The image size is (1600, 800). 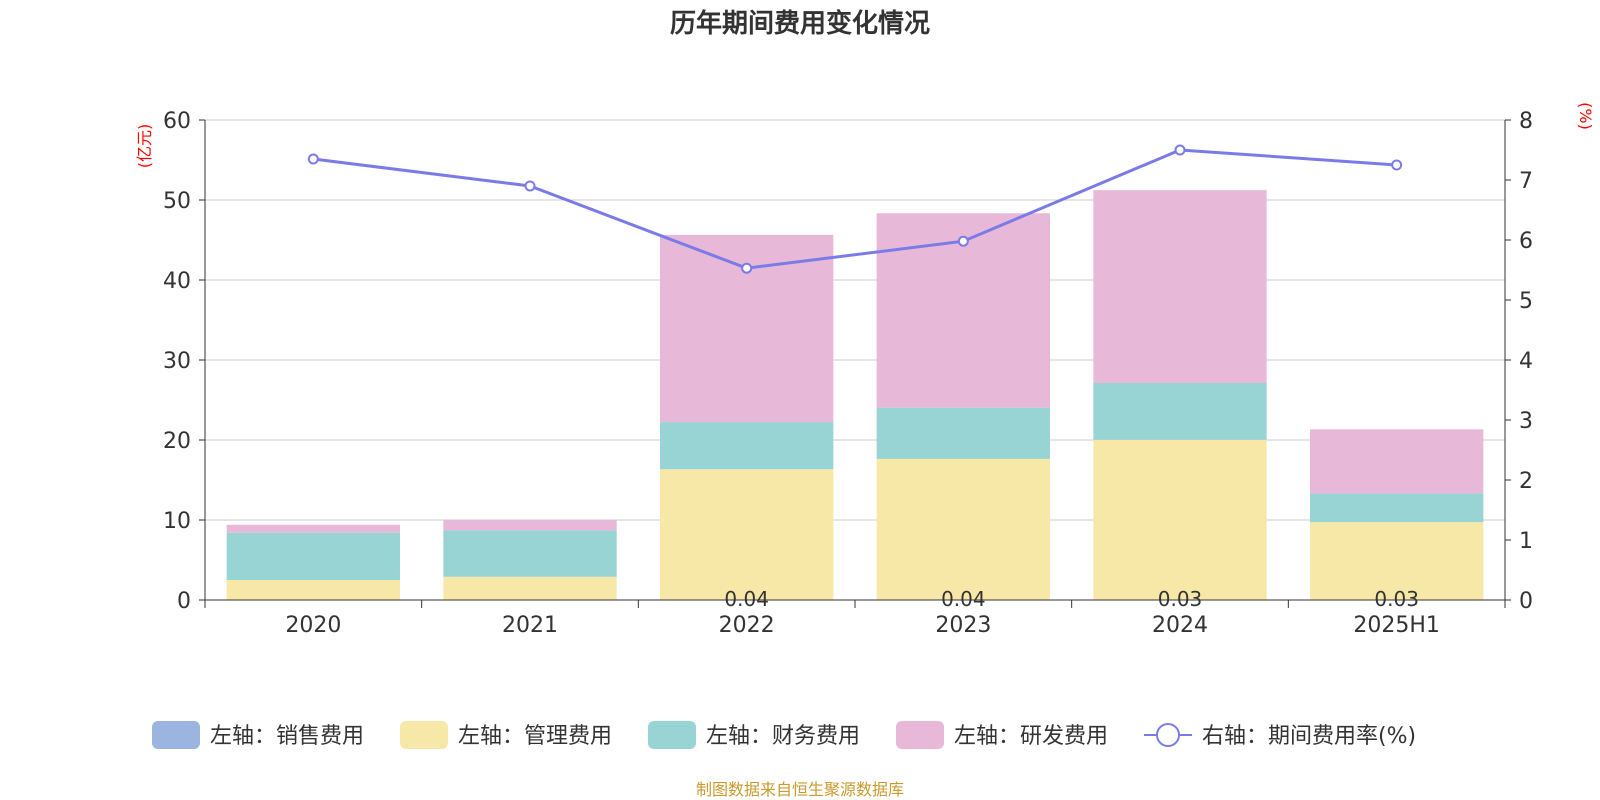 What do you see at coordinates (1526, 601) in the screenshot?
I see `right-axis-tick-label: 0` at bounding box center [1526, 601].